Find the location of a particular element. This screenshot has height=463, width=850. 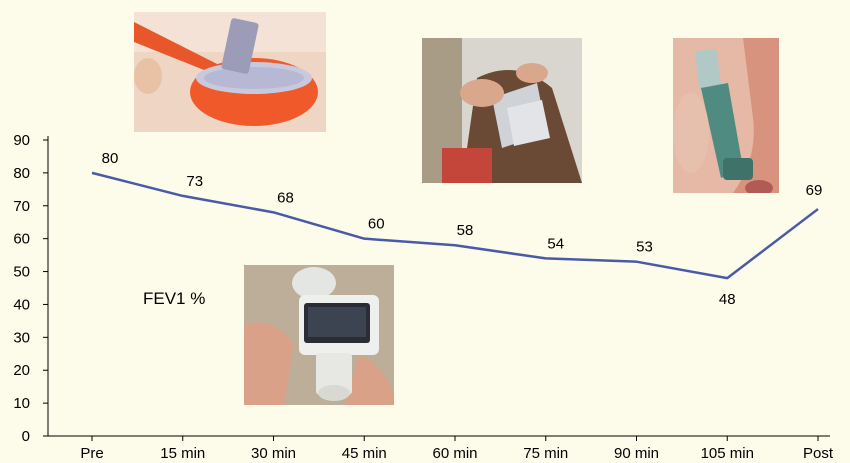

y-axis: 0 10 20 30 40 50 60 70 80 90 is located at coordinates (31, 288).